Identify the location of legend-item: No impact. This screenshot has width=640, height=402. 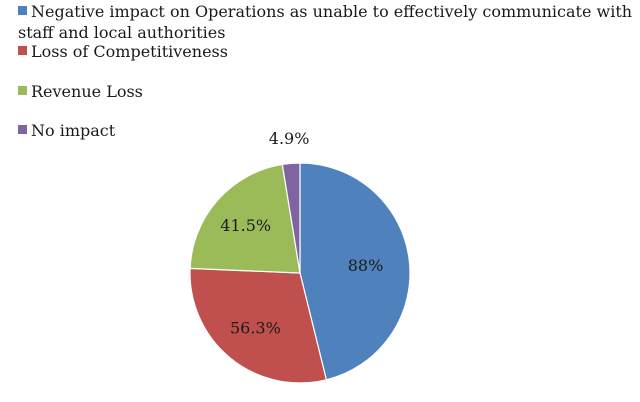
(67, 130).